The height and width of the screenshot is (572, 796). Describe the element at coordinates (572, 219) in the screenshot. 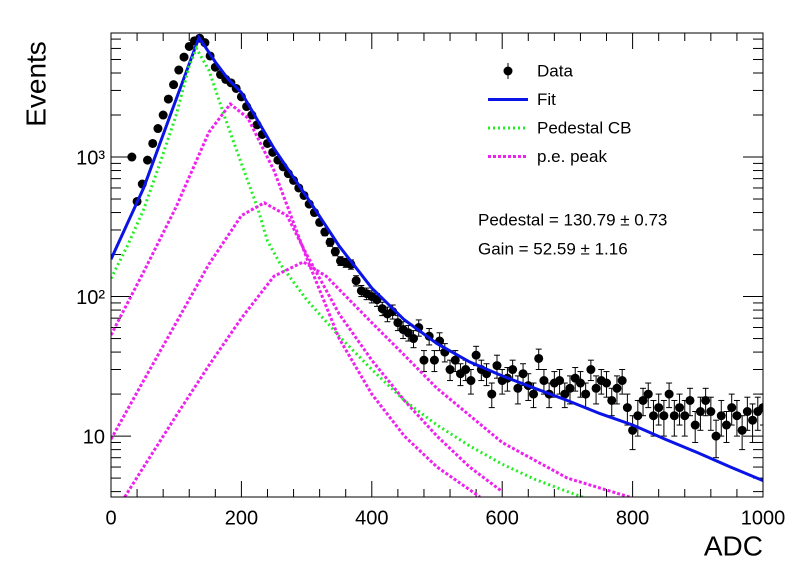

I see `annotation: Pedestal = 130.79 ± 0.73` at that location.